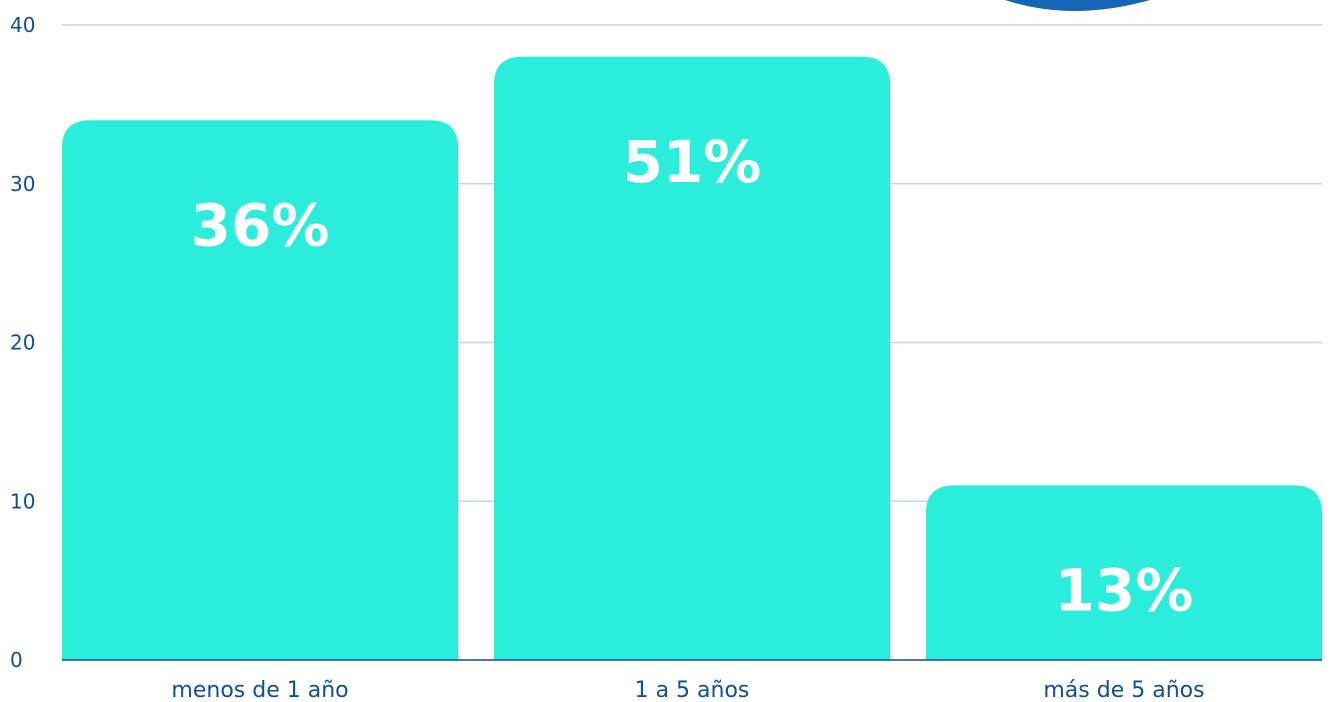 This screenshot has width=1331, height=702. I want to click on y-axis-ticks: 0 10 20 30 40, so click(22, 342).